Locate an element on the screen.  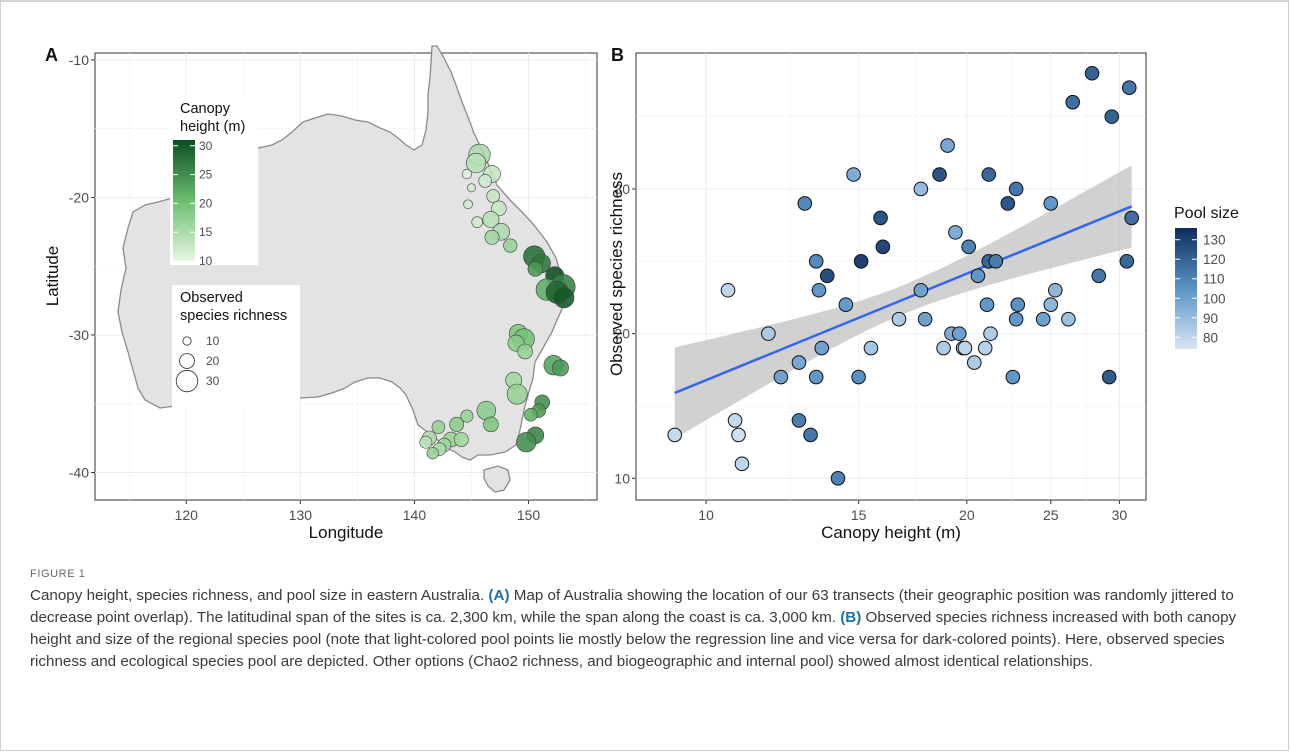
y-tick-label: 20 is located at coordinates (622, 334).